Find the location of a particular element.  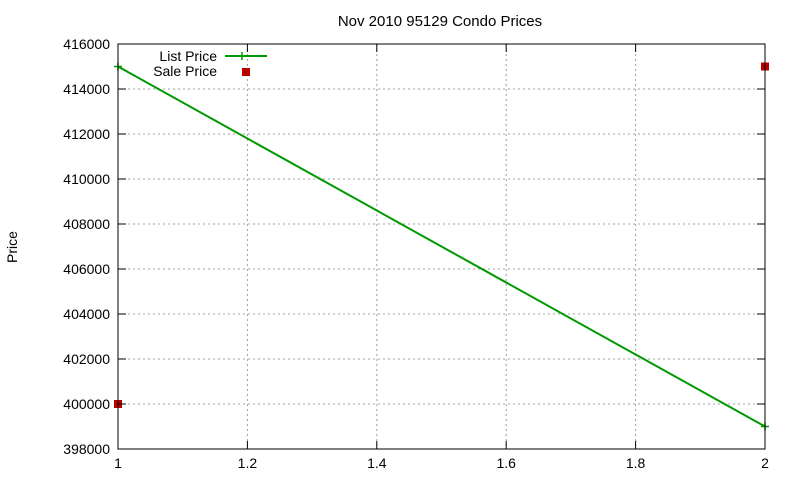

chart-title: Nov 2010 95129 Condo Prices is located at coordinates (440, 21).